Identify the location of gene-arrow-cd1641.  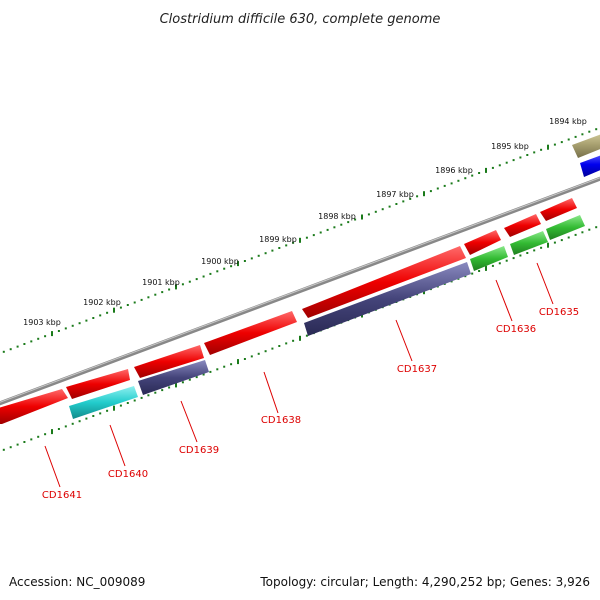
(34, 406).